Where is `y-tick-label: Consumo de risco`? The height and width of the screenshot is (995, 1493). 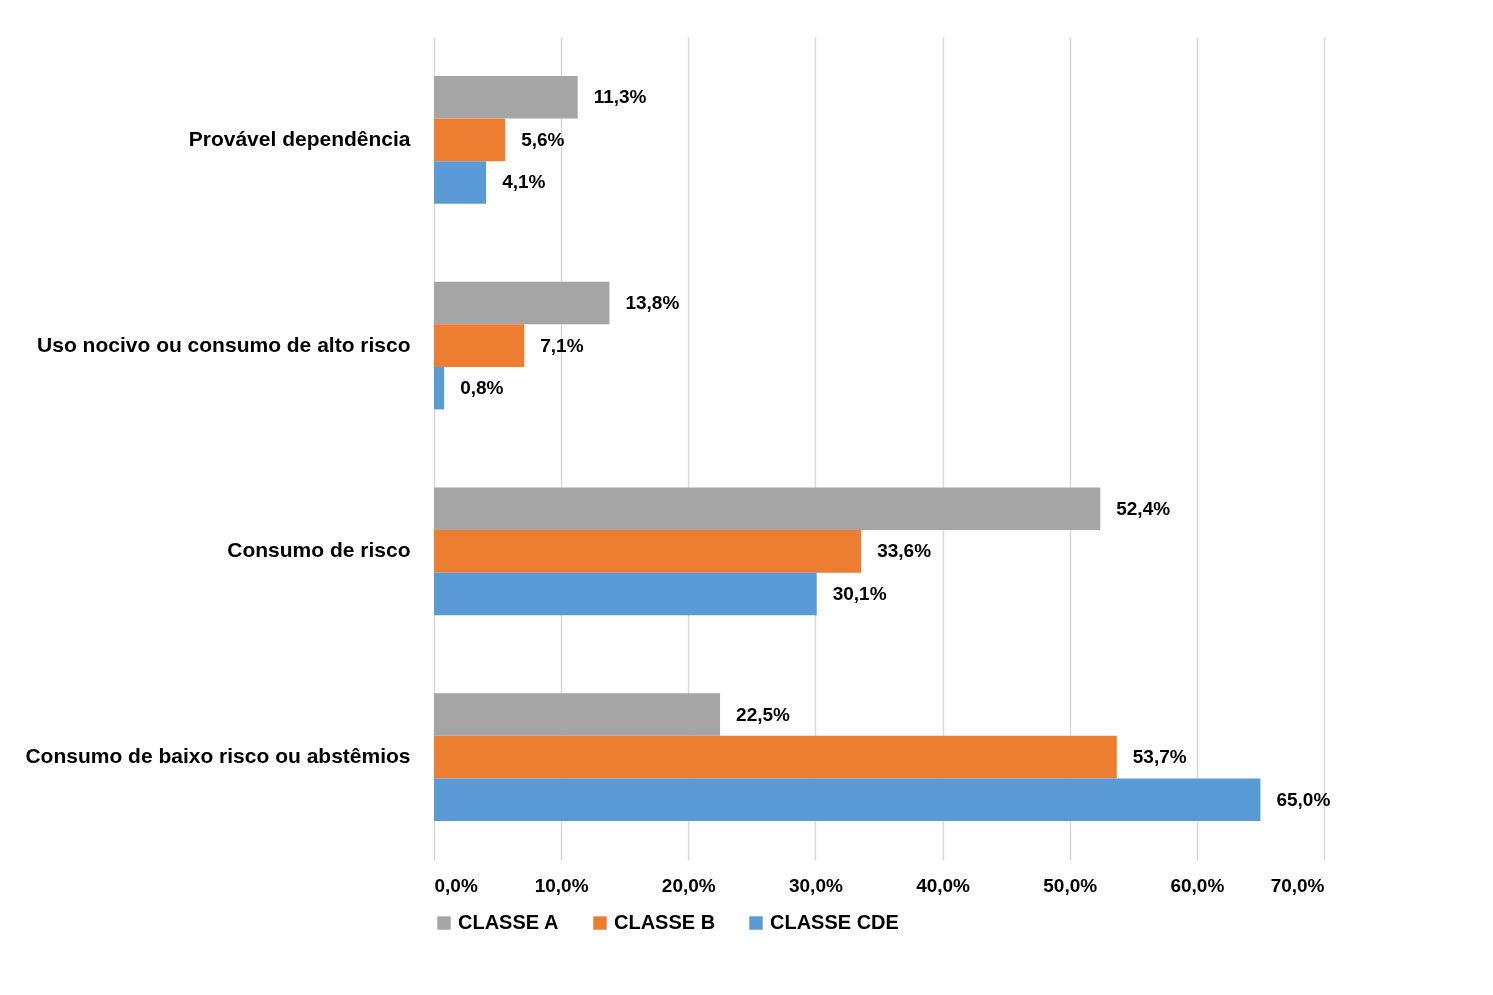 y-tick-label: Consumo de risco is located at coordinates (319, 550).